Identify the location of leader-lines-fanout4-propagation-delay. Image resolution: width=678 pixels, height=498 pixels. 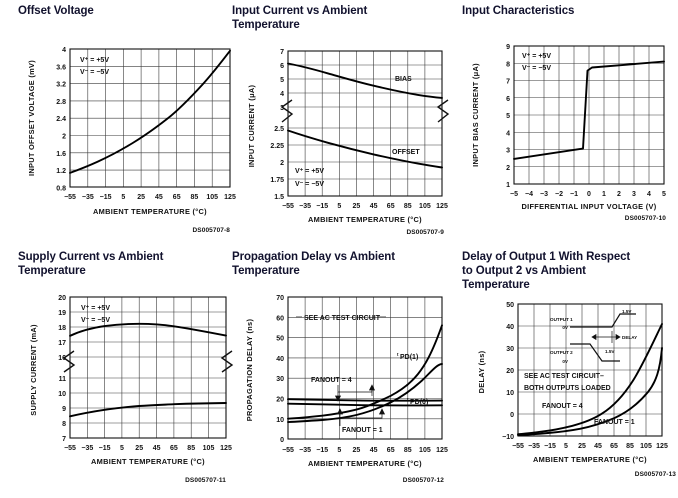
(355, 393).